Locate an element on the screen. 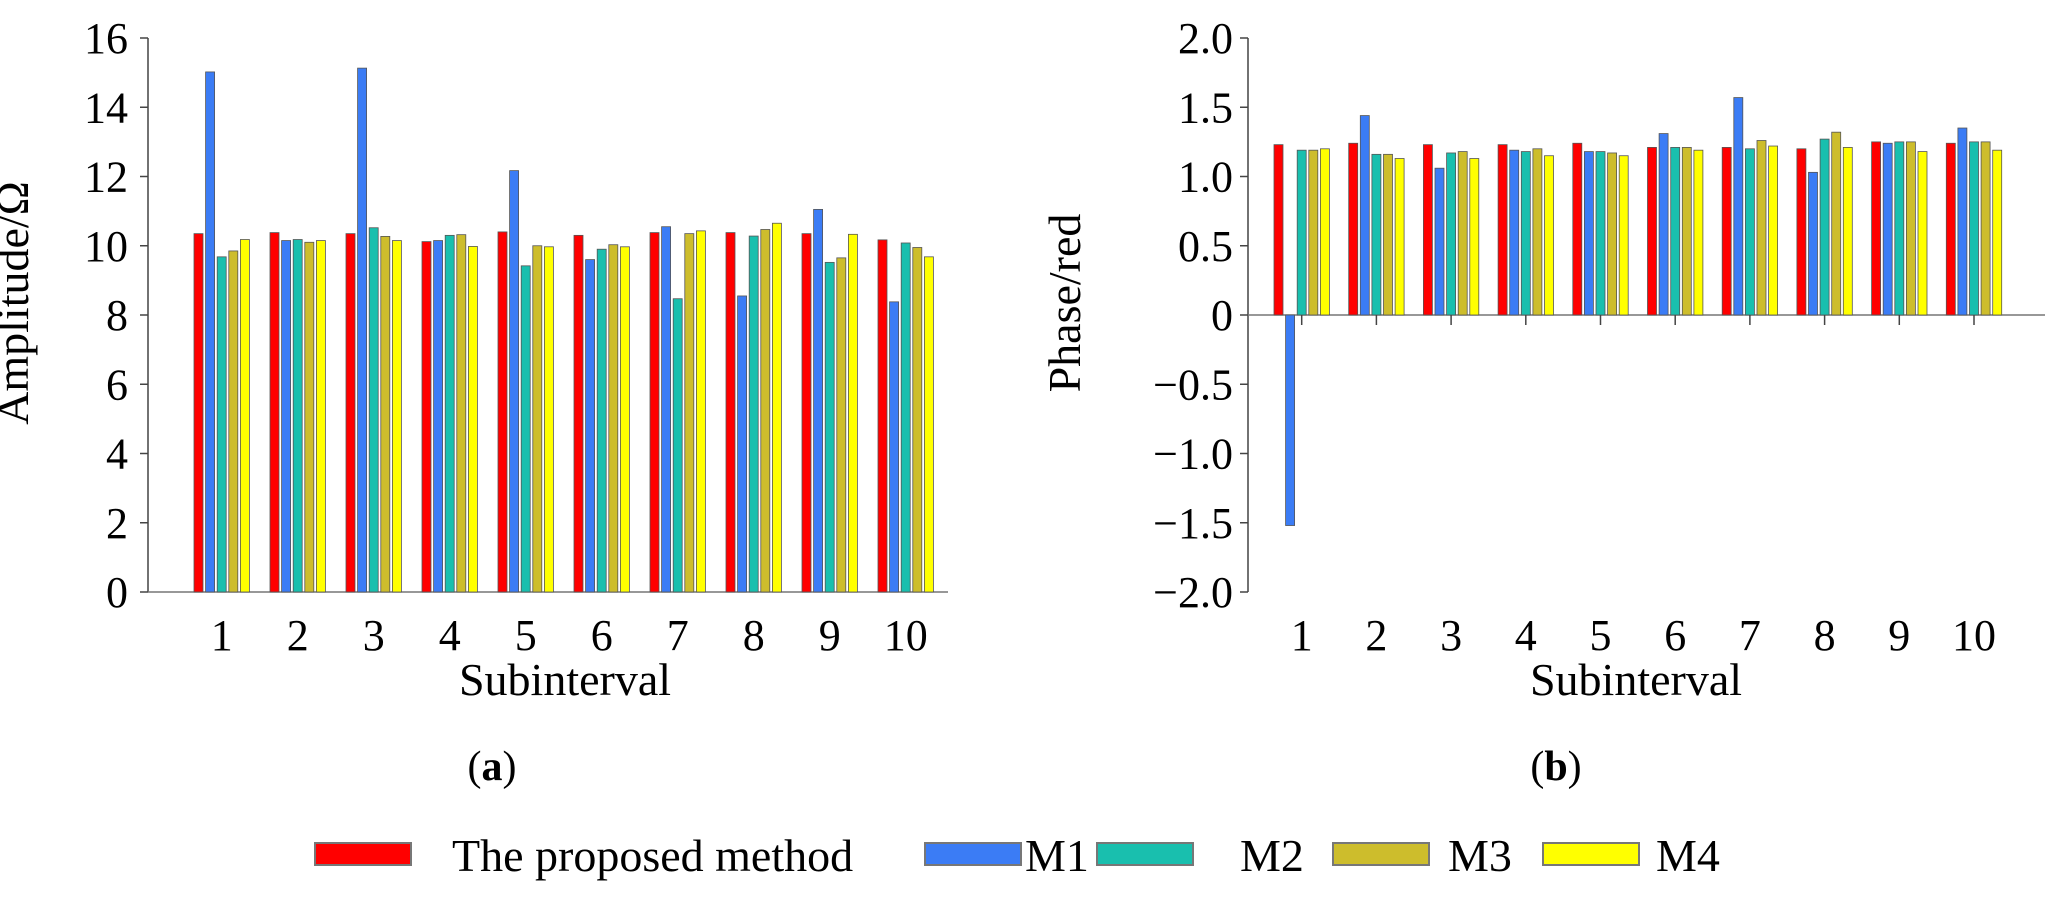 Image resolution: width=2057 pixels, height=899 pixels. panel-label-a: (a) is located at coordinates (492, 767).